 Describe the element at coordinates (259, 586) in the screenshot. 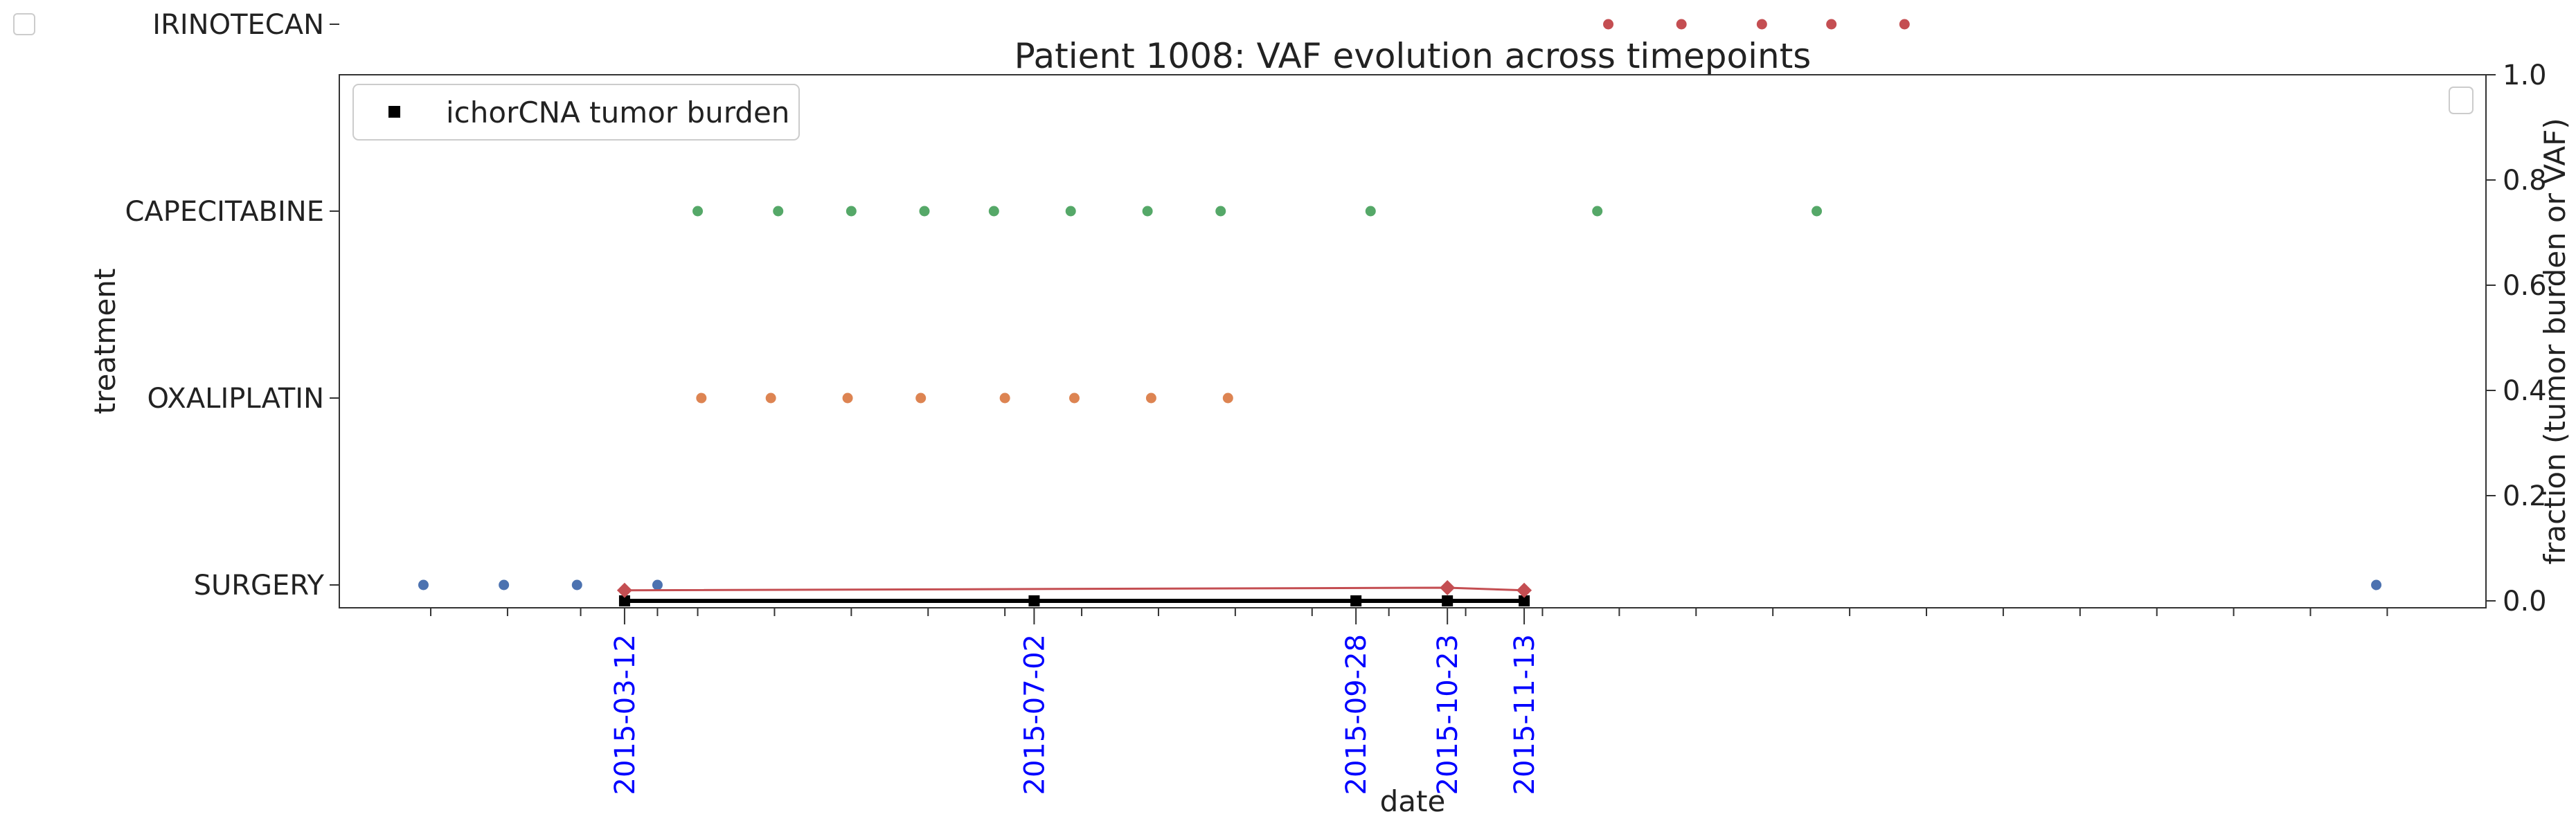

I see `left-y-tick-label: SURGERY` at that location.